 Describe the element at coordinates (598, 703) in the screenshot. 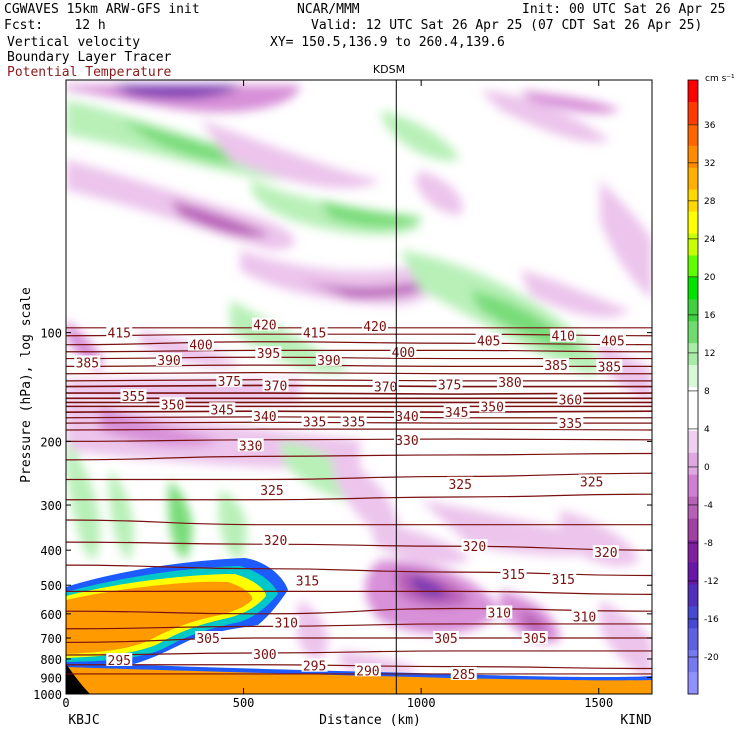

I see `x-tick-label: 1500` at that location.